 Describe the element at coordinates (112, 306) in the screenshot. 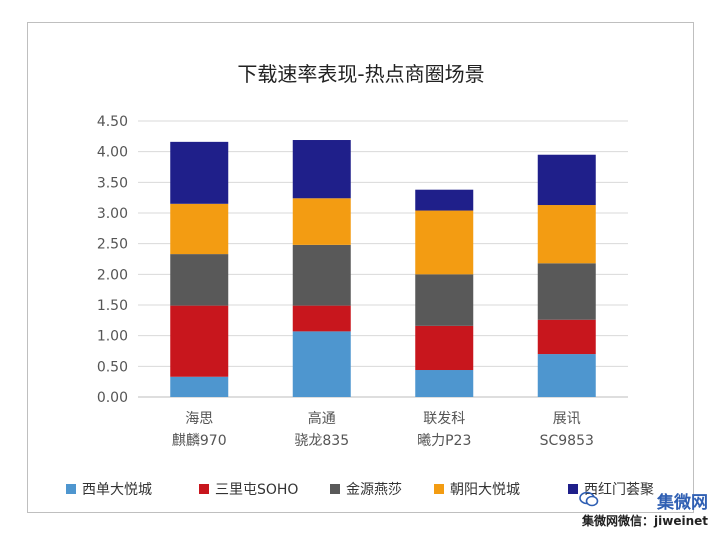

I see `y-tick-label: 1.50` at that location.